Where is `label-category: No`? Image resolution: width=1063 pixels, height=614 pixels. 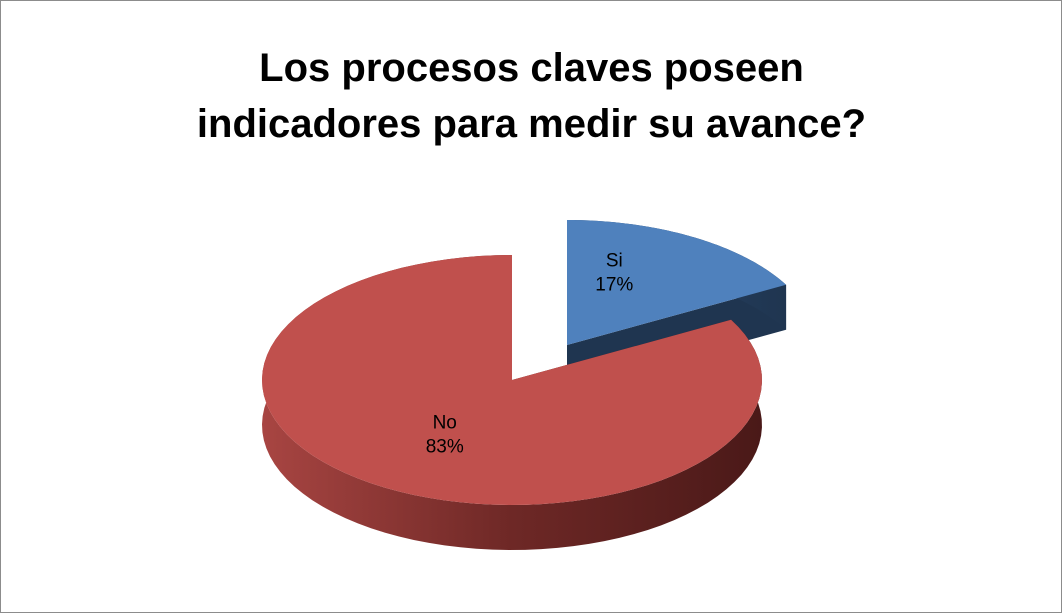 label-category: No is located at coordinates (445, 422).